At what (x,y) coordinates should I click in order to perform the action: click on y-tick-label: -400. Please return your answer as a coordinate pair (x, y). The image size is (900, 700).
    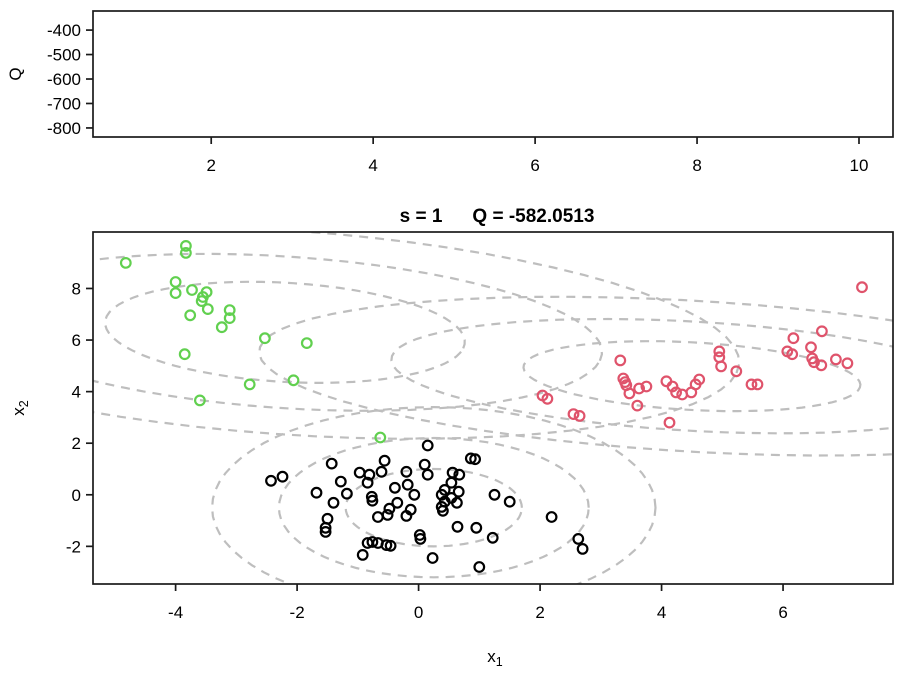
    Looking at the image, I should click on (64, 30).